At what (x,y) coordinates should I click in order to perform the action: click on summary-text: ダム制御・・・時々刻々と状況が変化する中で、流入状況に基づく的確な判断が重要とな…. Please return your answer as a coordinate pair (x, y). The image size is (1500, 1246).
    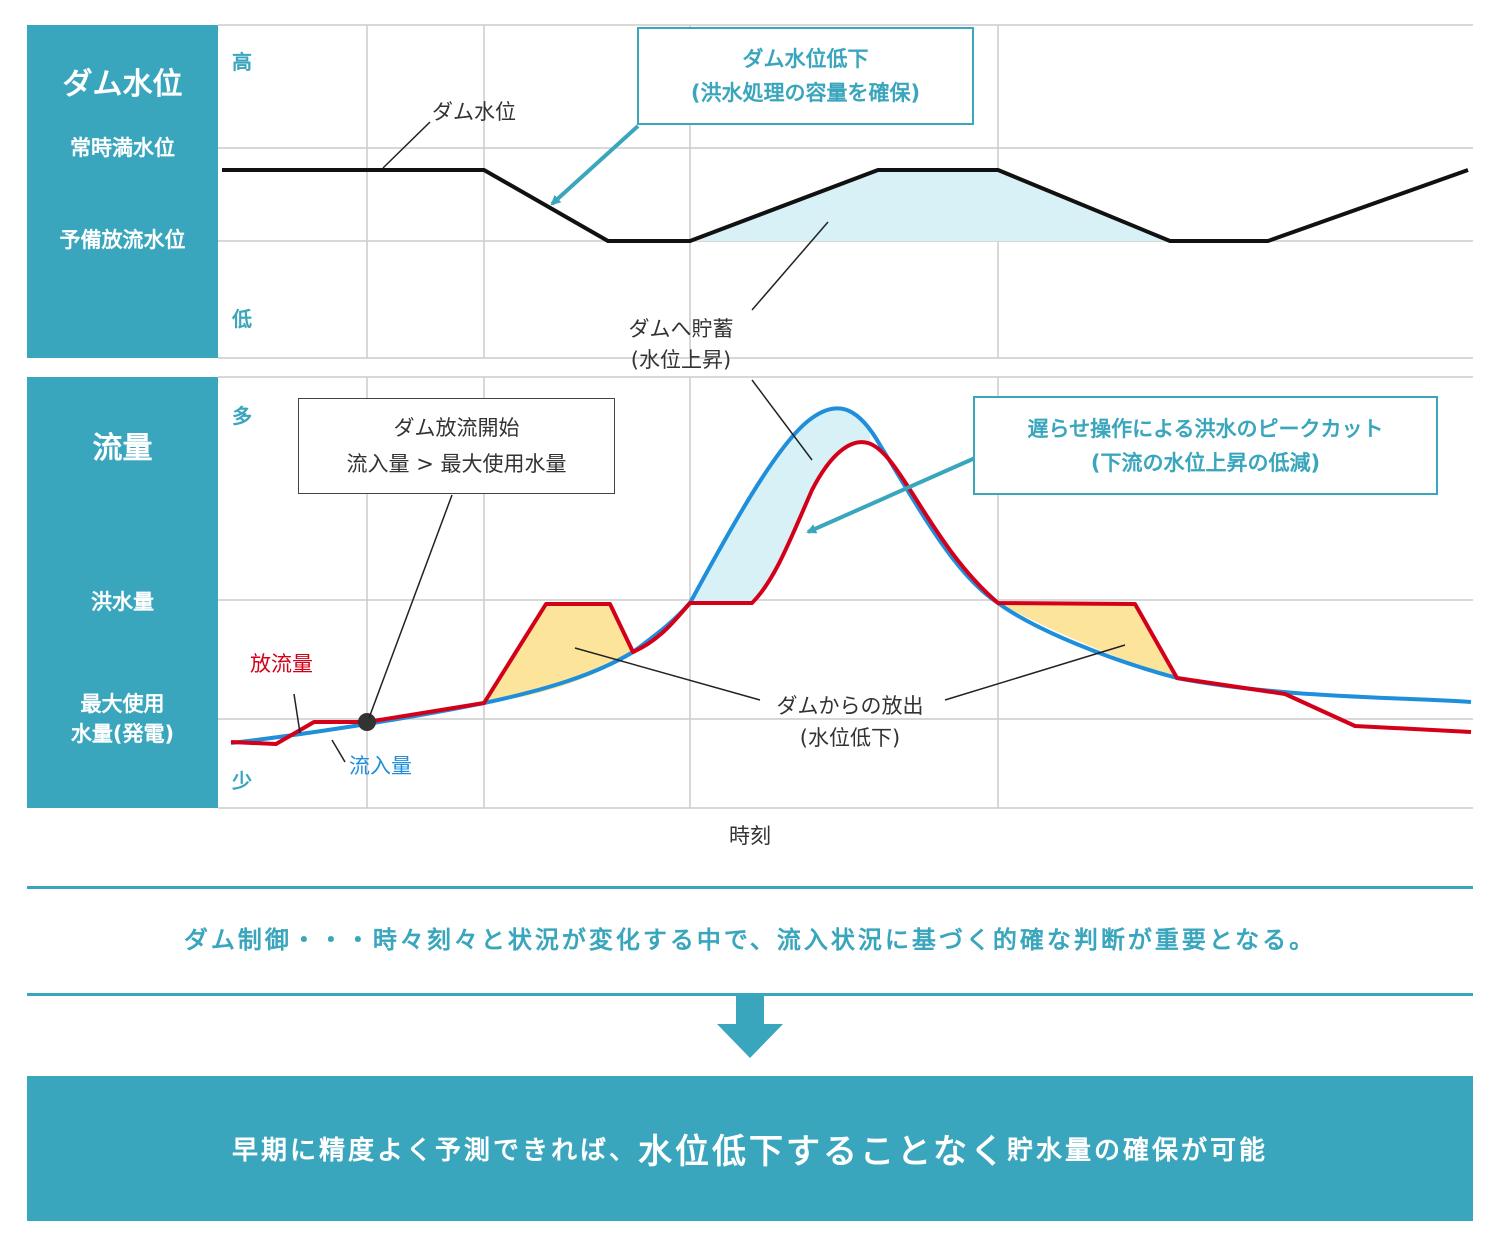
    Looking at the image, I should click on (750, 940).